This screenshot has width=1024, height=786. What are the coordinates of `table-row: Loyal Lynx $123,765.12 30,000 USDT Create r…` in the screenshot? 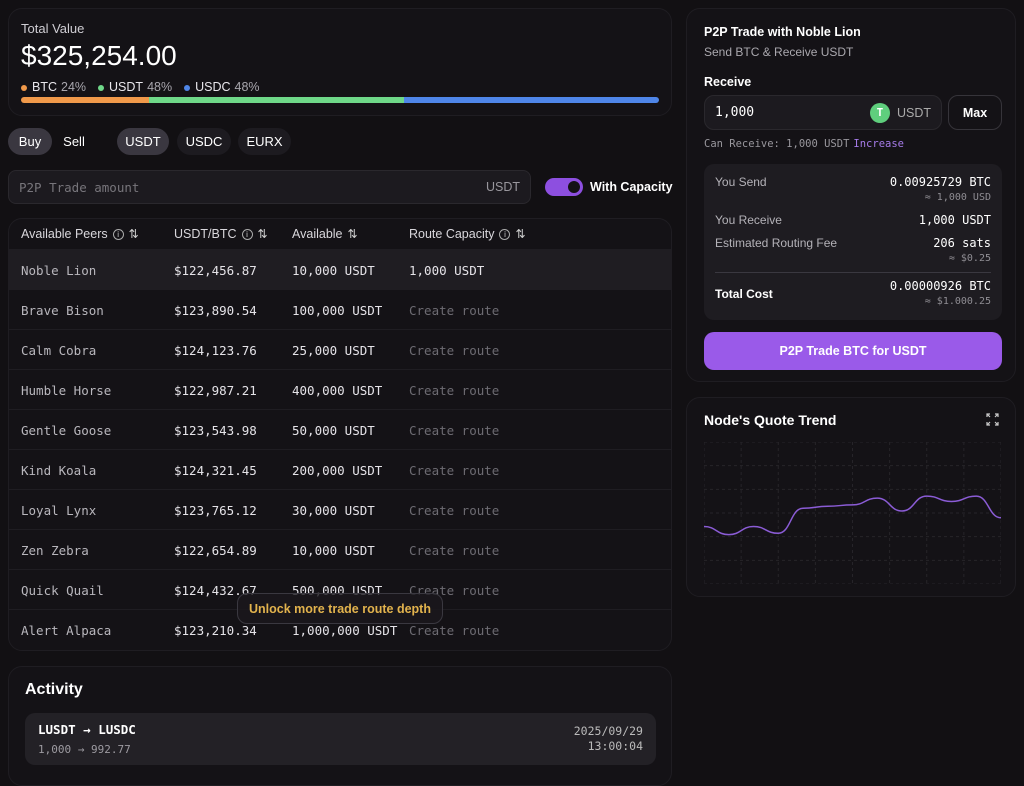 It's located at (340, 509).